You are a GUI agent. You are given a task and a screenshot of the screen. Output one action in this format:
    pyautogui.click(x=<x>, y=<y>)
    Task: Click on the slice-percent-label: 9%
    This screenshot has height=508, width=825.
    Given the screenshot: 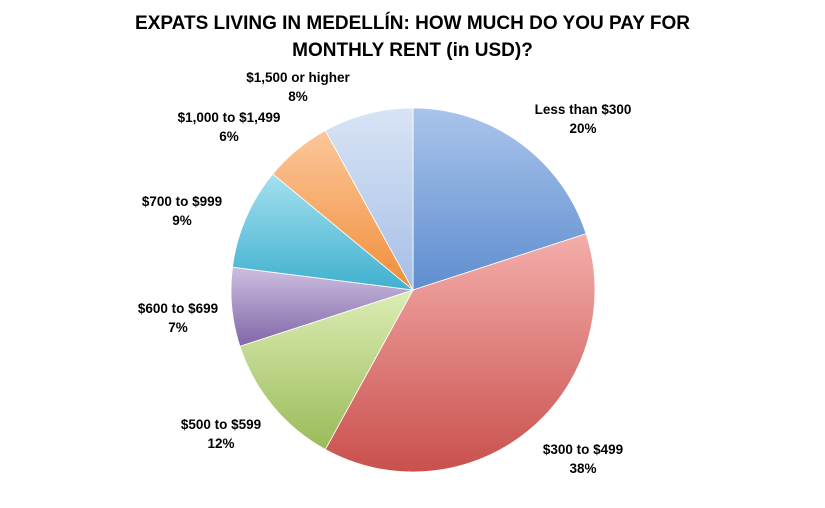 What is the action you would take?
    pyautogui.click(x=182, y=220)
    